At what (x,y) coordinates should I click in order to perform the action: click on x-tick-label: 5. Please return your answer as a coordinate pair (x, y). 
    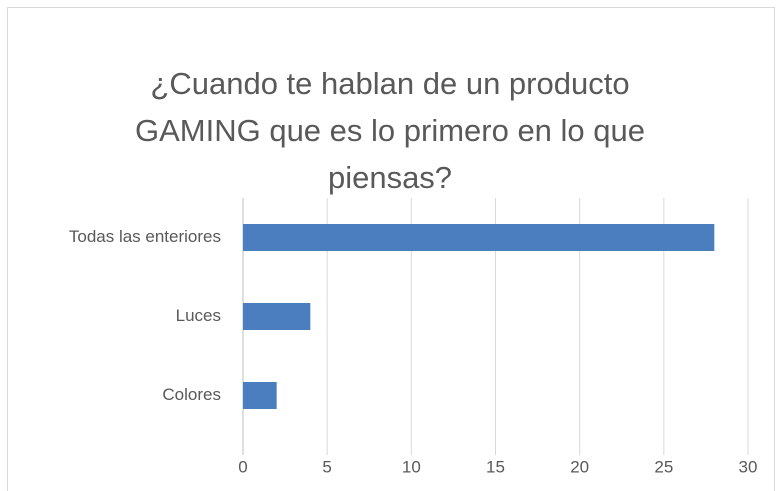
    Looking at the image, I should click on (326, 466).